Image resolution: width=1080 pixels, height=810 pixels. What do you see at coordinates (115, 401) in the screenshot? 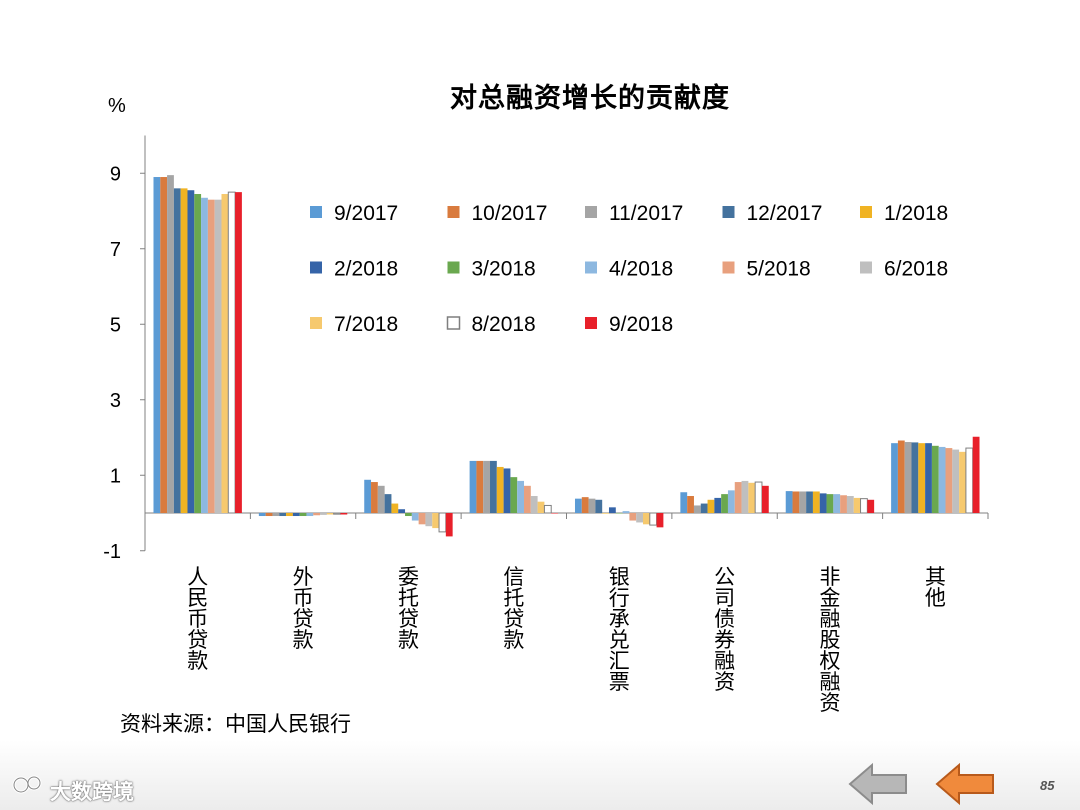
I see `y-tick-label: 3` at bounding box center [115, 401].